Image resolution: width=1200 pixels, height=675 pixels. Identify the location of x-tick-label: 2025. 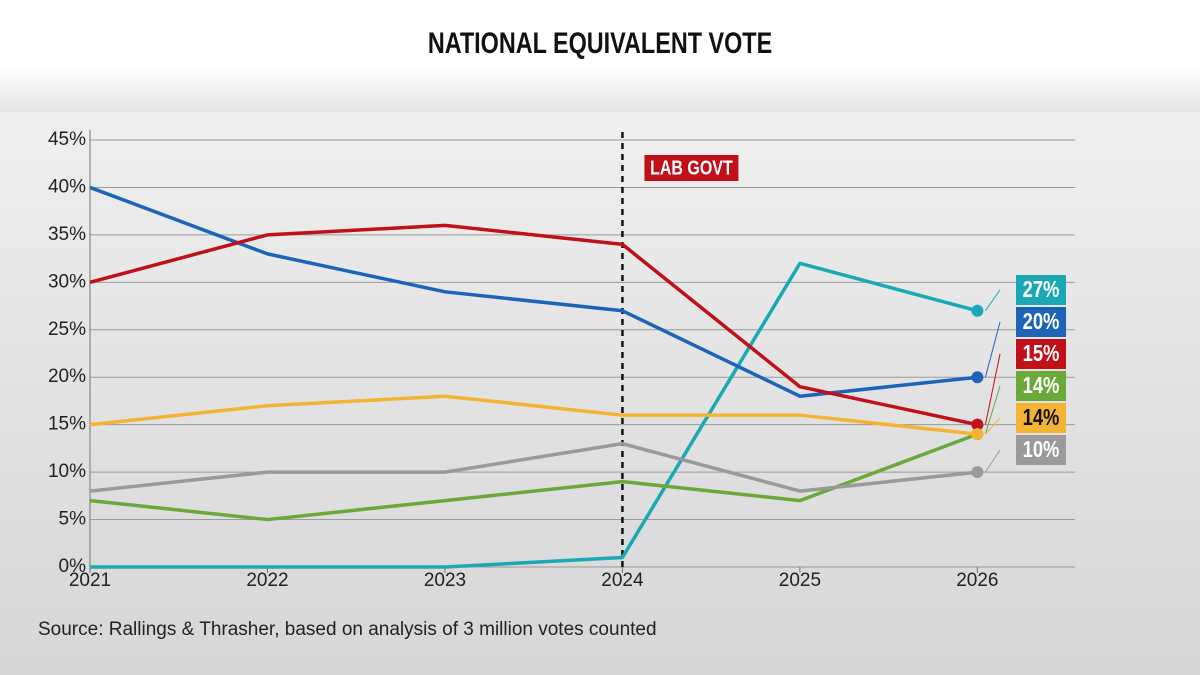
(800, 580).